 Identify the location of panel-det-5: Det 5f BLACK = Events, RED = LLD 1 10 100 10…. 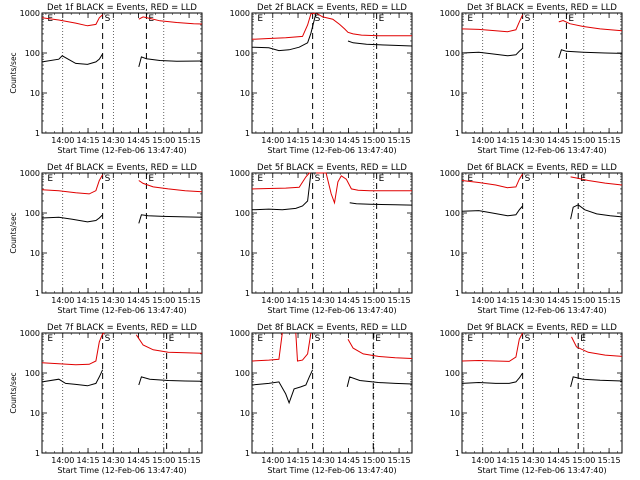
(321, 239).